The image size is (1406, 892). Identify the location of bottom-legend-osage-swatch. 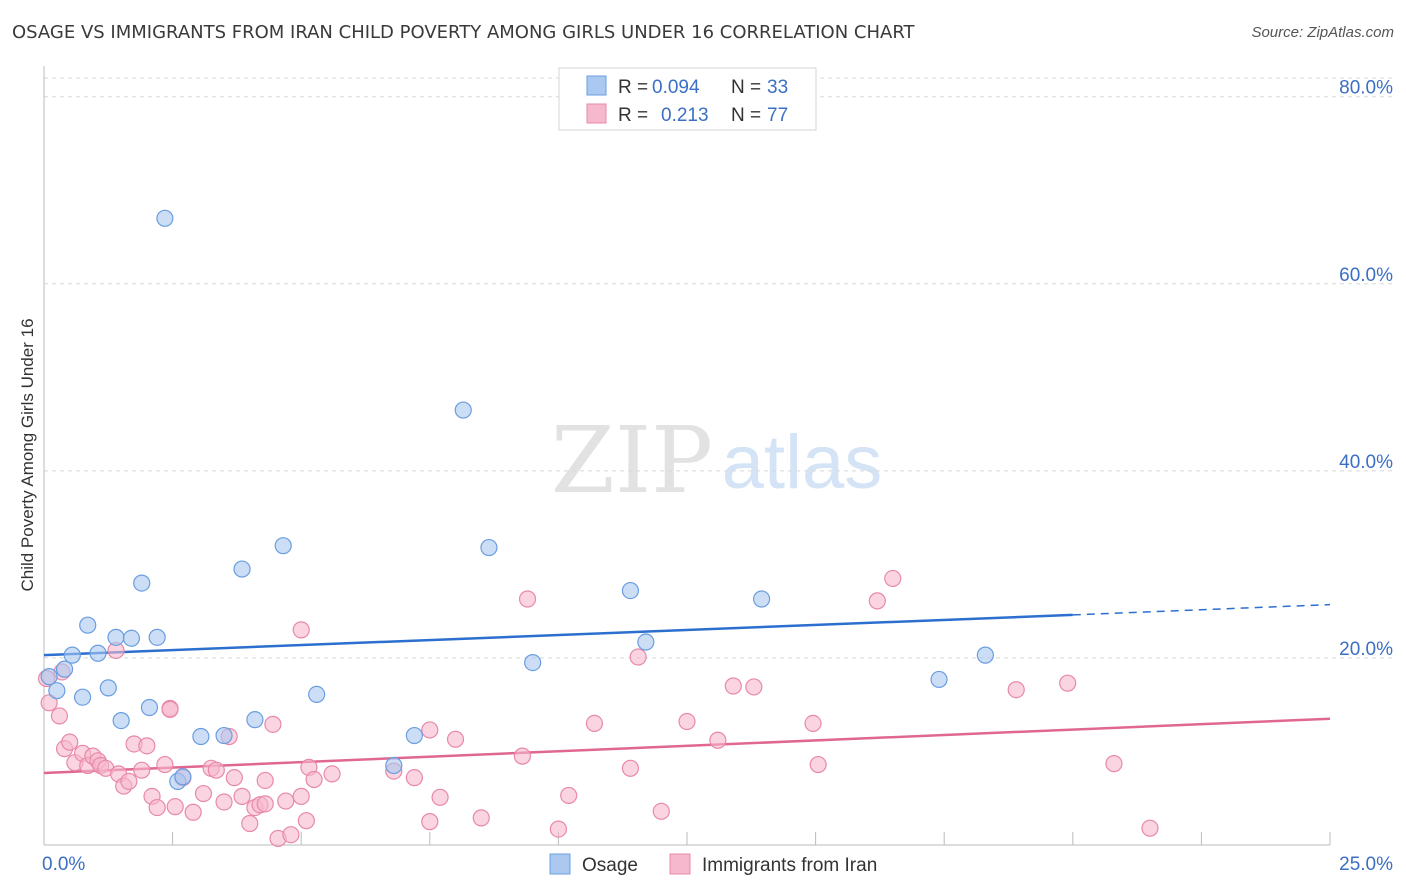
(560, 864).